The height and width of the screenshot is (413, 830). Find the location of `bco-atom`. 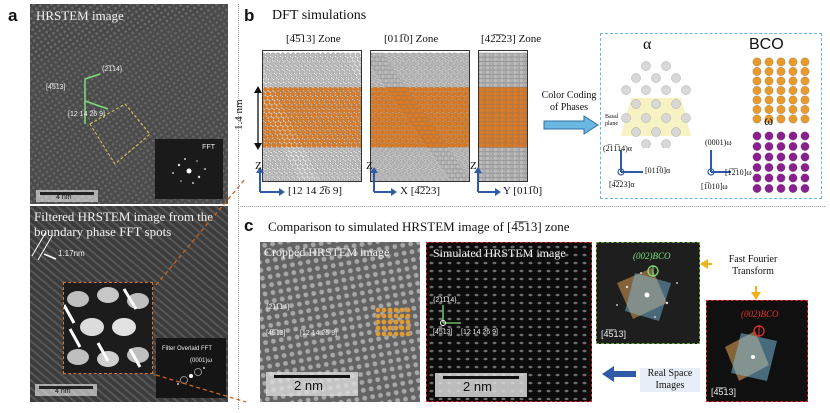

bco-atom is located at coordinates (769, 62).